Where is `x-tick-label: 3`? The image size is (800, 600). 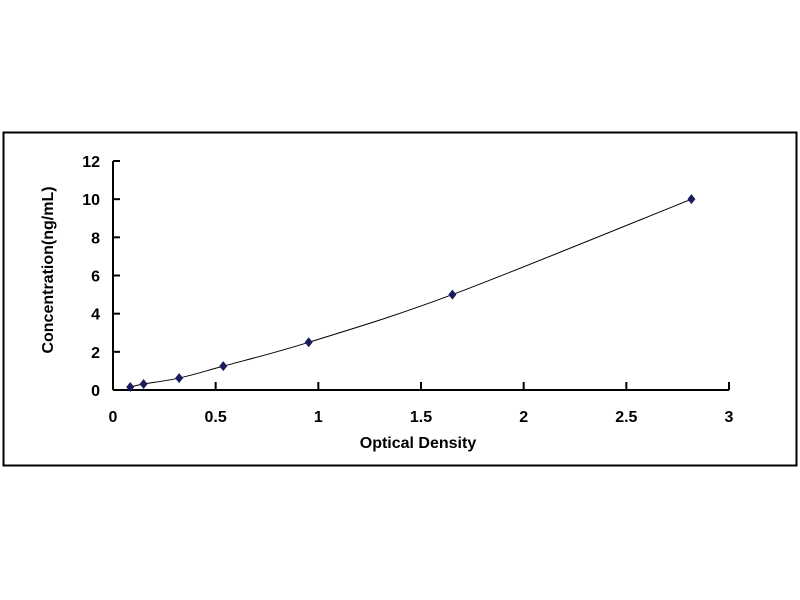 x-tick-label: 3 is located at coordinates (729, 417).